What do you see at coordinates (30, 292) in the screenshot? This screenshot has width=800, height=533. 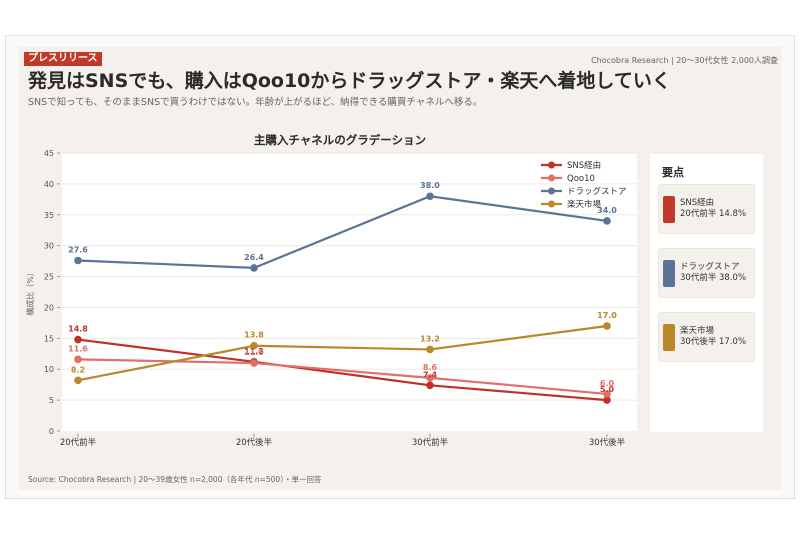 I see `y-axis-label: 構成比（%）` at bounding box center [30, 292].